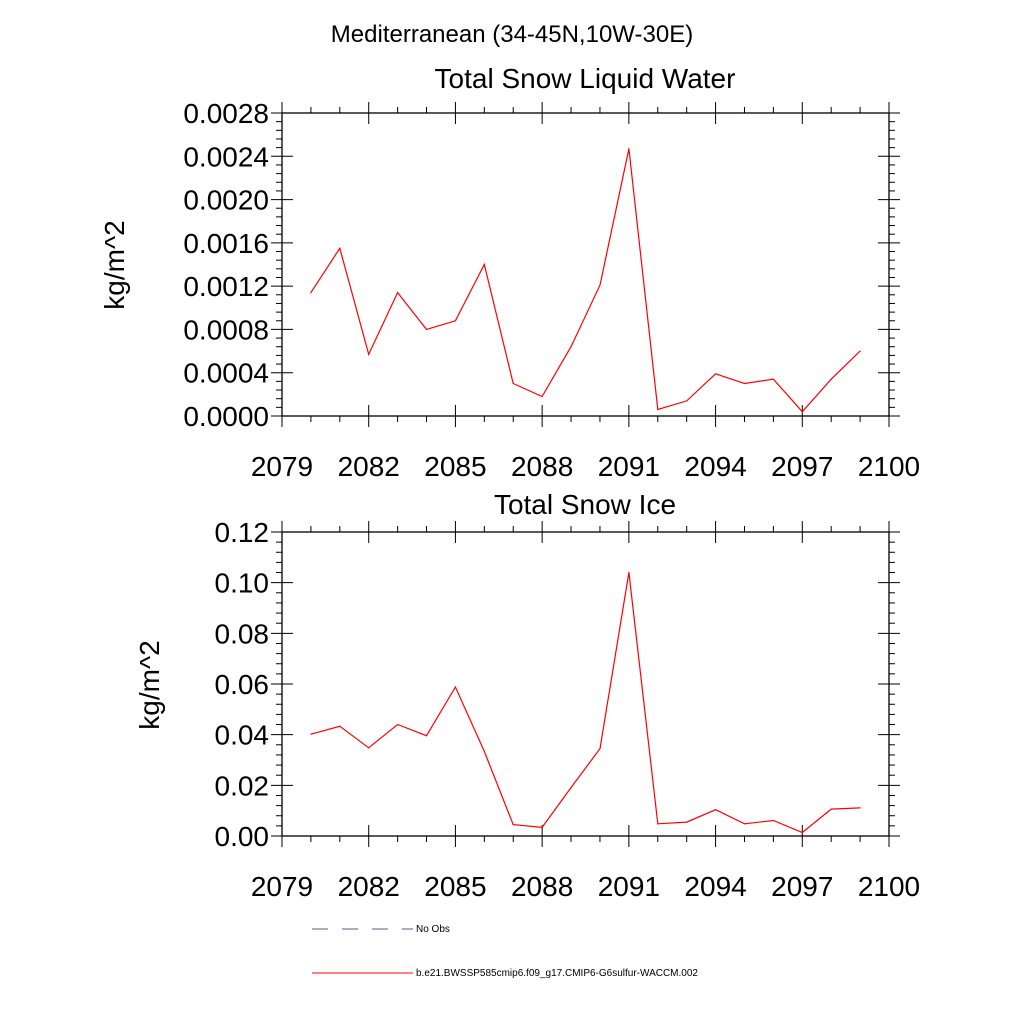  Describe the element at coordinates (226, 286) in the screenshot. I see `y-tick-label: 0.0012` at that location.